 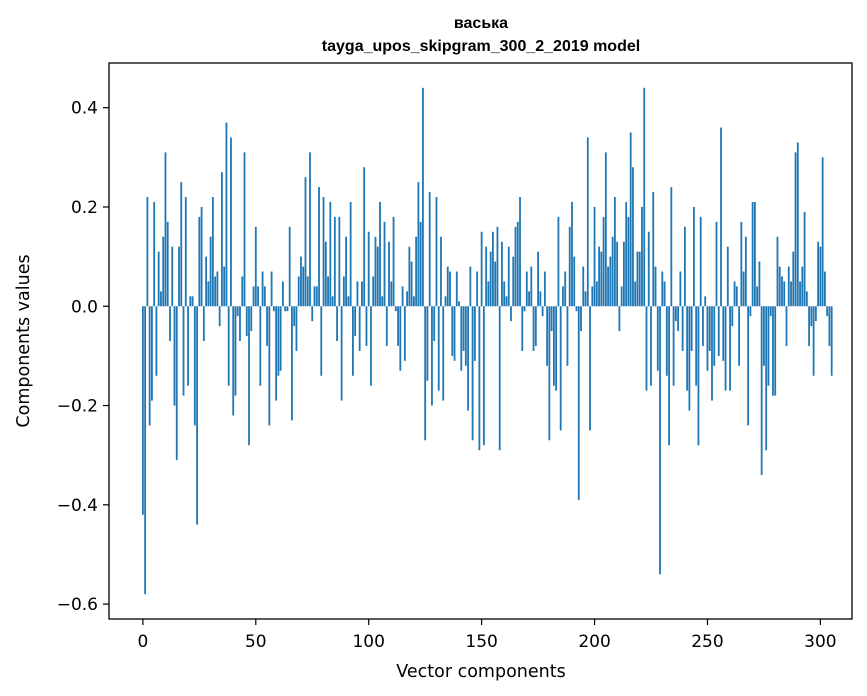 I want to click on y-axis-ticks: −0.6 −0.4 −0.2 0.0 0.2 0.4, so click(x=83, y=357).